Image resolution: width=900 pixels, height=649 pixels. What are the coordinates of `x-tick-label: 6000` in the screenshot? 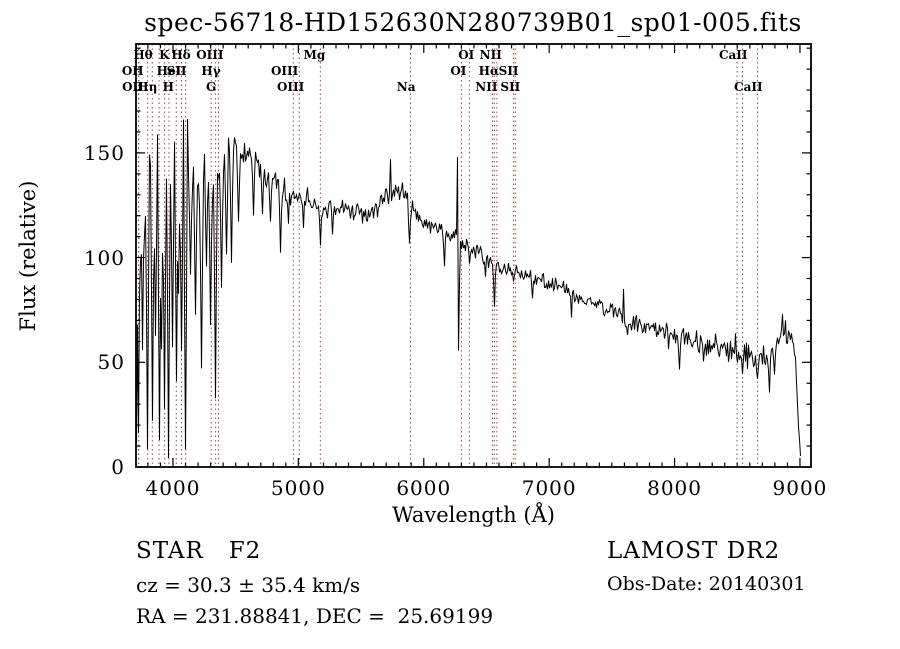 It's located at (424, 488).